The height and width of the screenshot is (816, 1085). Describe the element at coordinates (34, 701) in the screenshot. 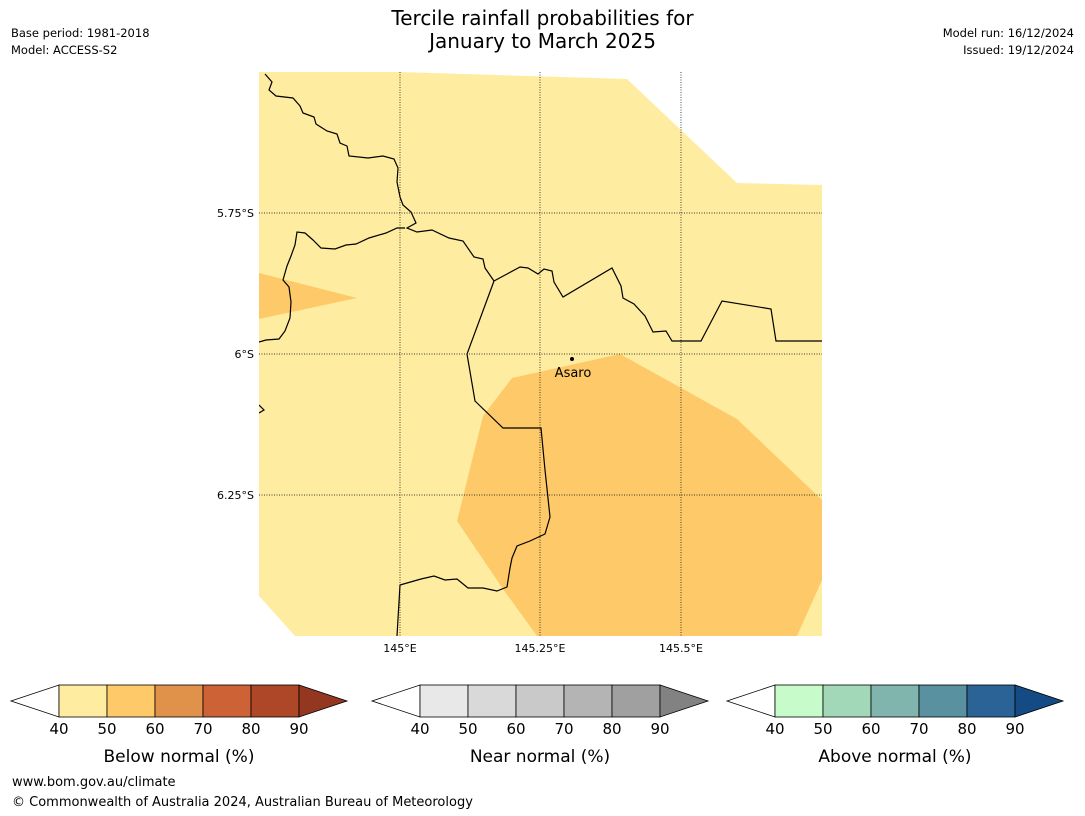

I see `below-normal-colorbar-low-extend` at that location.